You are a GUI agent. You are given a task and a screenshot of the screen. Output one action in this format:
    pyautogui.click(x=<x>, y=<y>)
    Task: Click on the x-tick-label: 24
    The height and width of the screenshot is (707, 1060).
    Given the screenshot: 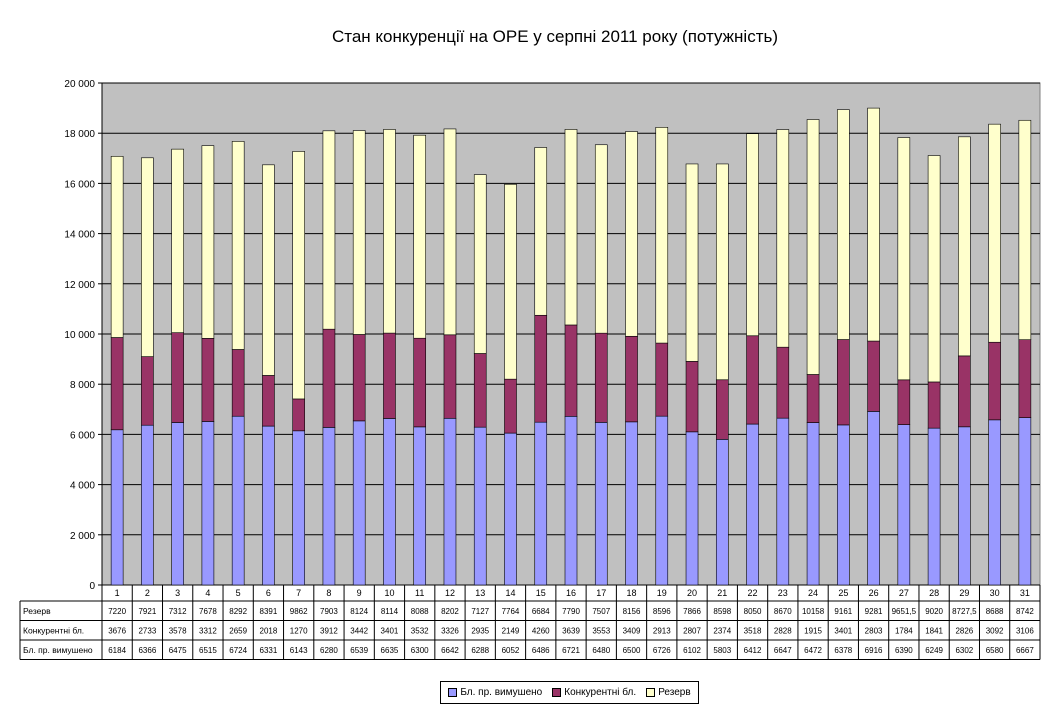 What is the action you would take?
    pyautogui.click(x=813, y=593)
    